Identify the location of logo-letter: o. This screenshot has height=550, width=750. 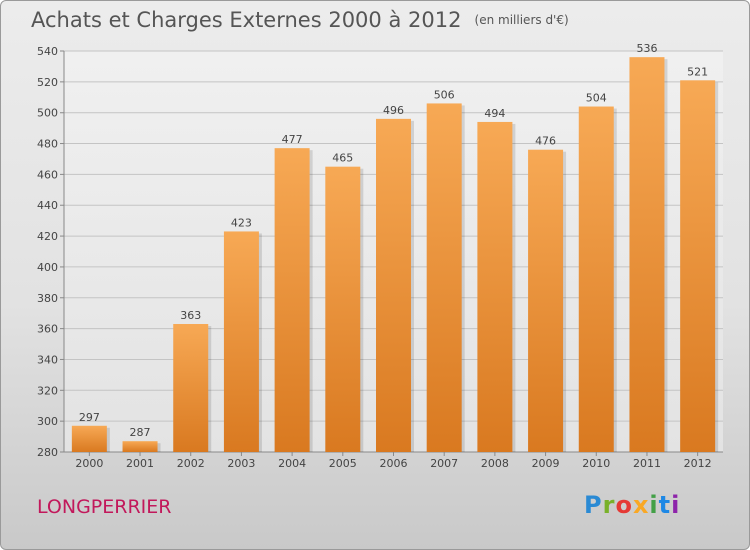
(624, 505).